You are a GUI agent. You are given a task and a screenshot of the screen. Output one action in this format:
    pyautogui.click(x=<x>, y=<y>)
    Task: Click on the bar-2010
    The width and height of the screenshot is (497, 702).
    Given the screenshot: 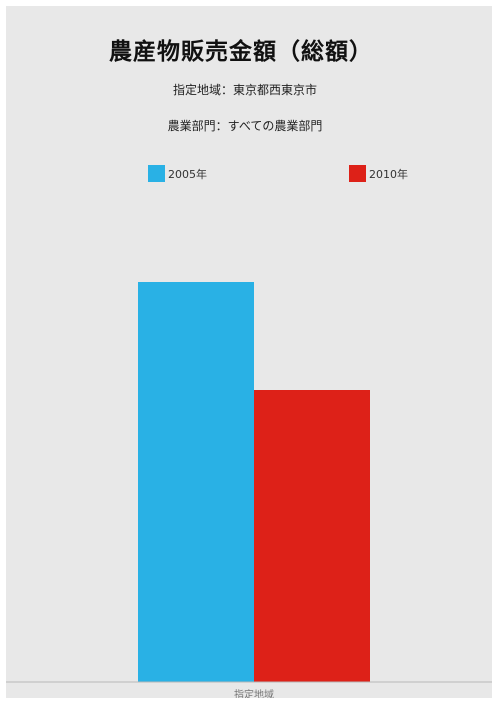 What is the action you would take?
    pyautogui.click(x=312, y=536)
    